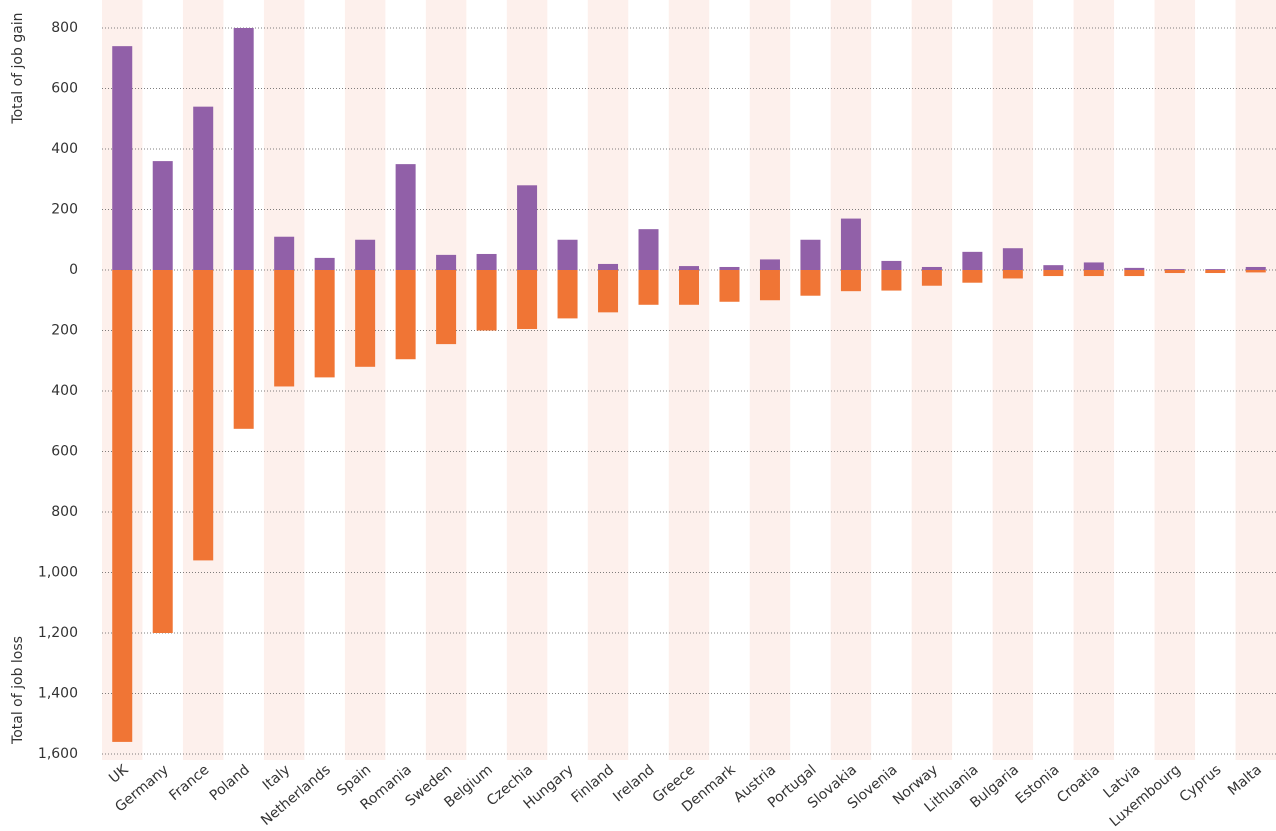 The width and height of the screenshot is (1276, 831). Describe the element at coordinates (1145, 796) in the screenshot. I see `x-tick-label: Luxembourg` at that location.